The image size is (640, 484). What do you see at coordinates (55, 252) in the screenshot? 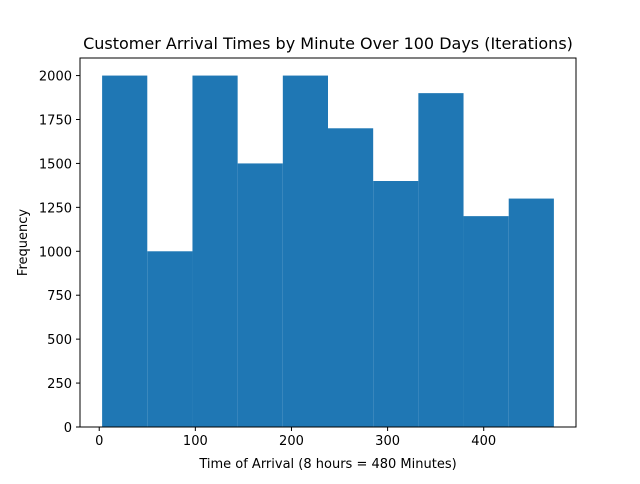
I see `y-tick-label: 1000` at bounding box center [55, 252].